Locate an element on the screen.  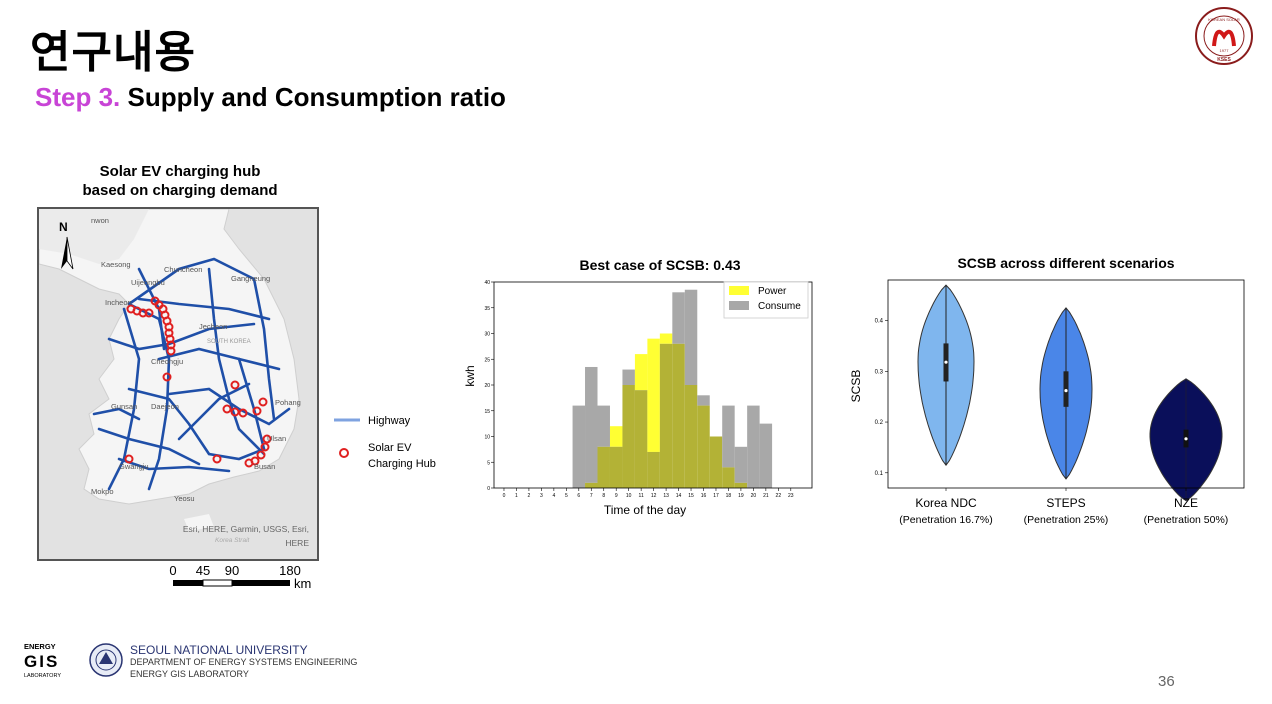
logo-abbr: KSES is located at coordinates (1224, 60).